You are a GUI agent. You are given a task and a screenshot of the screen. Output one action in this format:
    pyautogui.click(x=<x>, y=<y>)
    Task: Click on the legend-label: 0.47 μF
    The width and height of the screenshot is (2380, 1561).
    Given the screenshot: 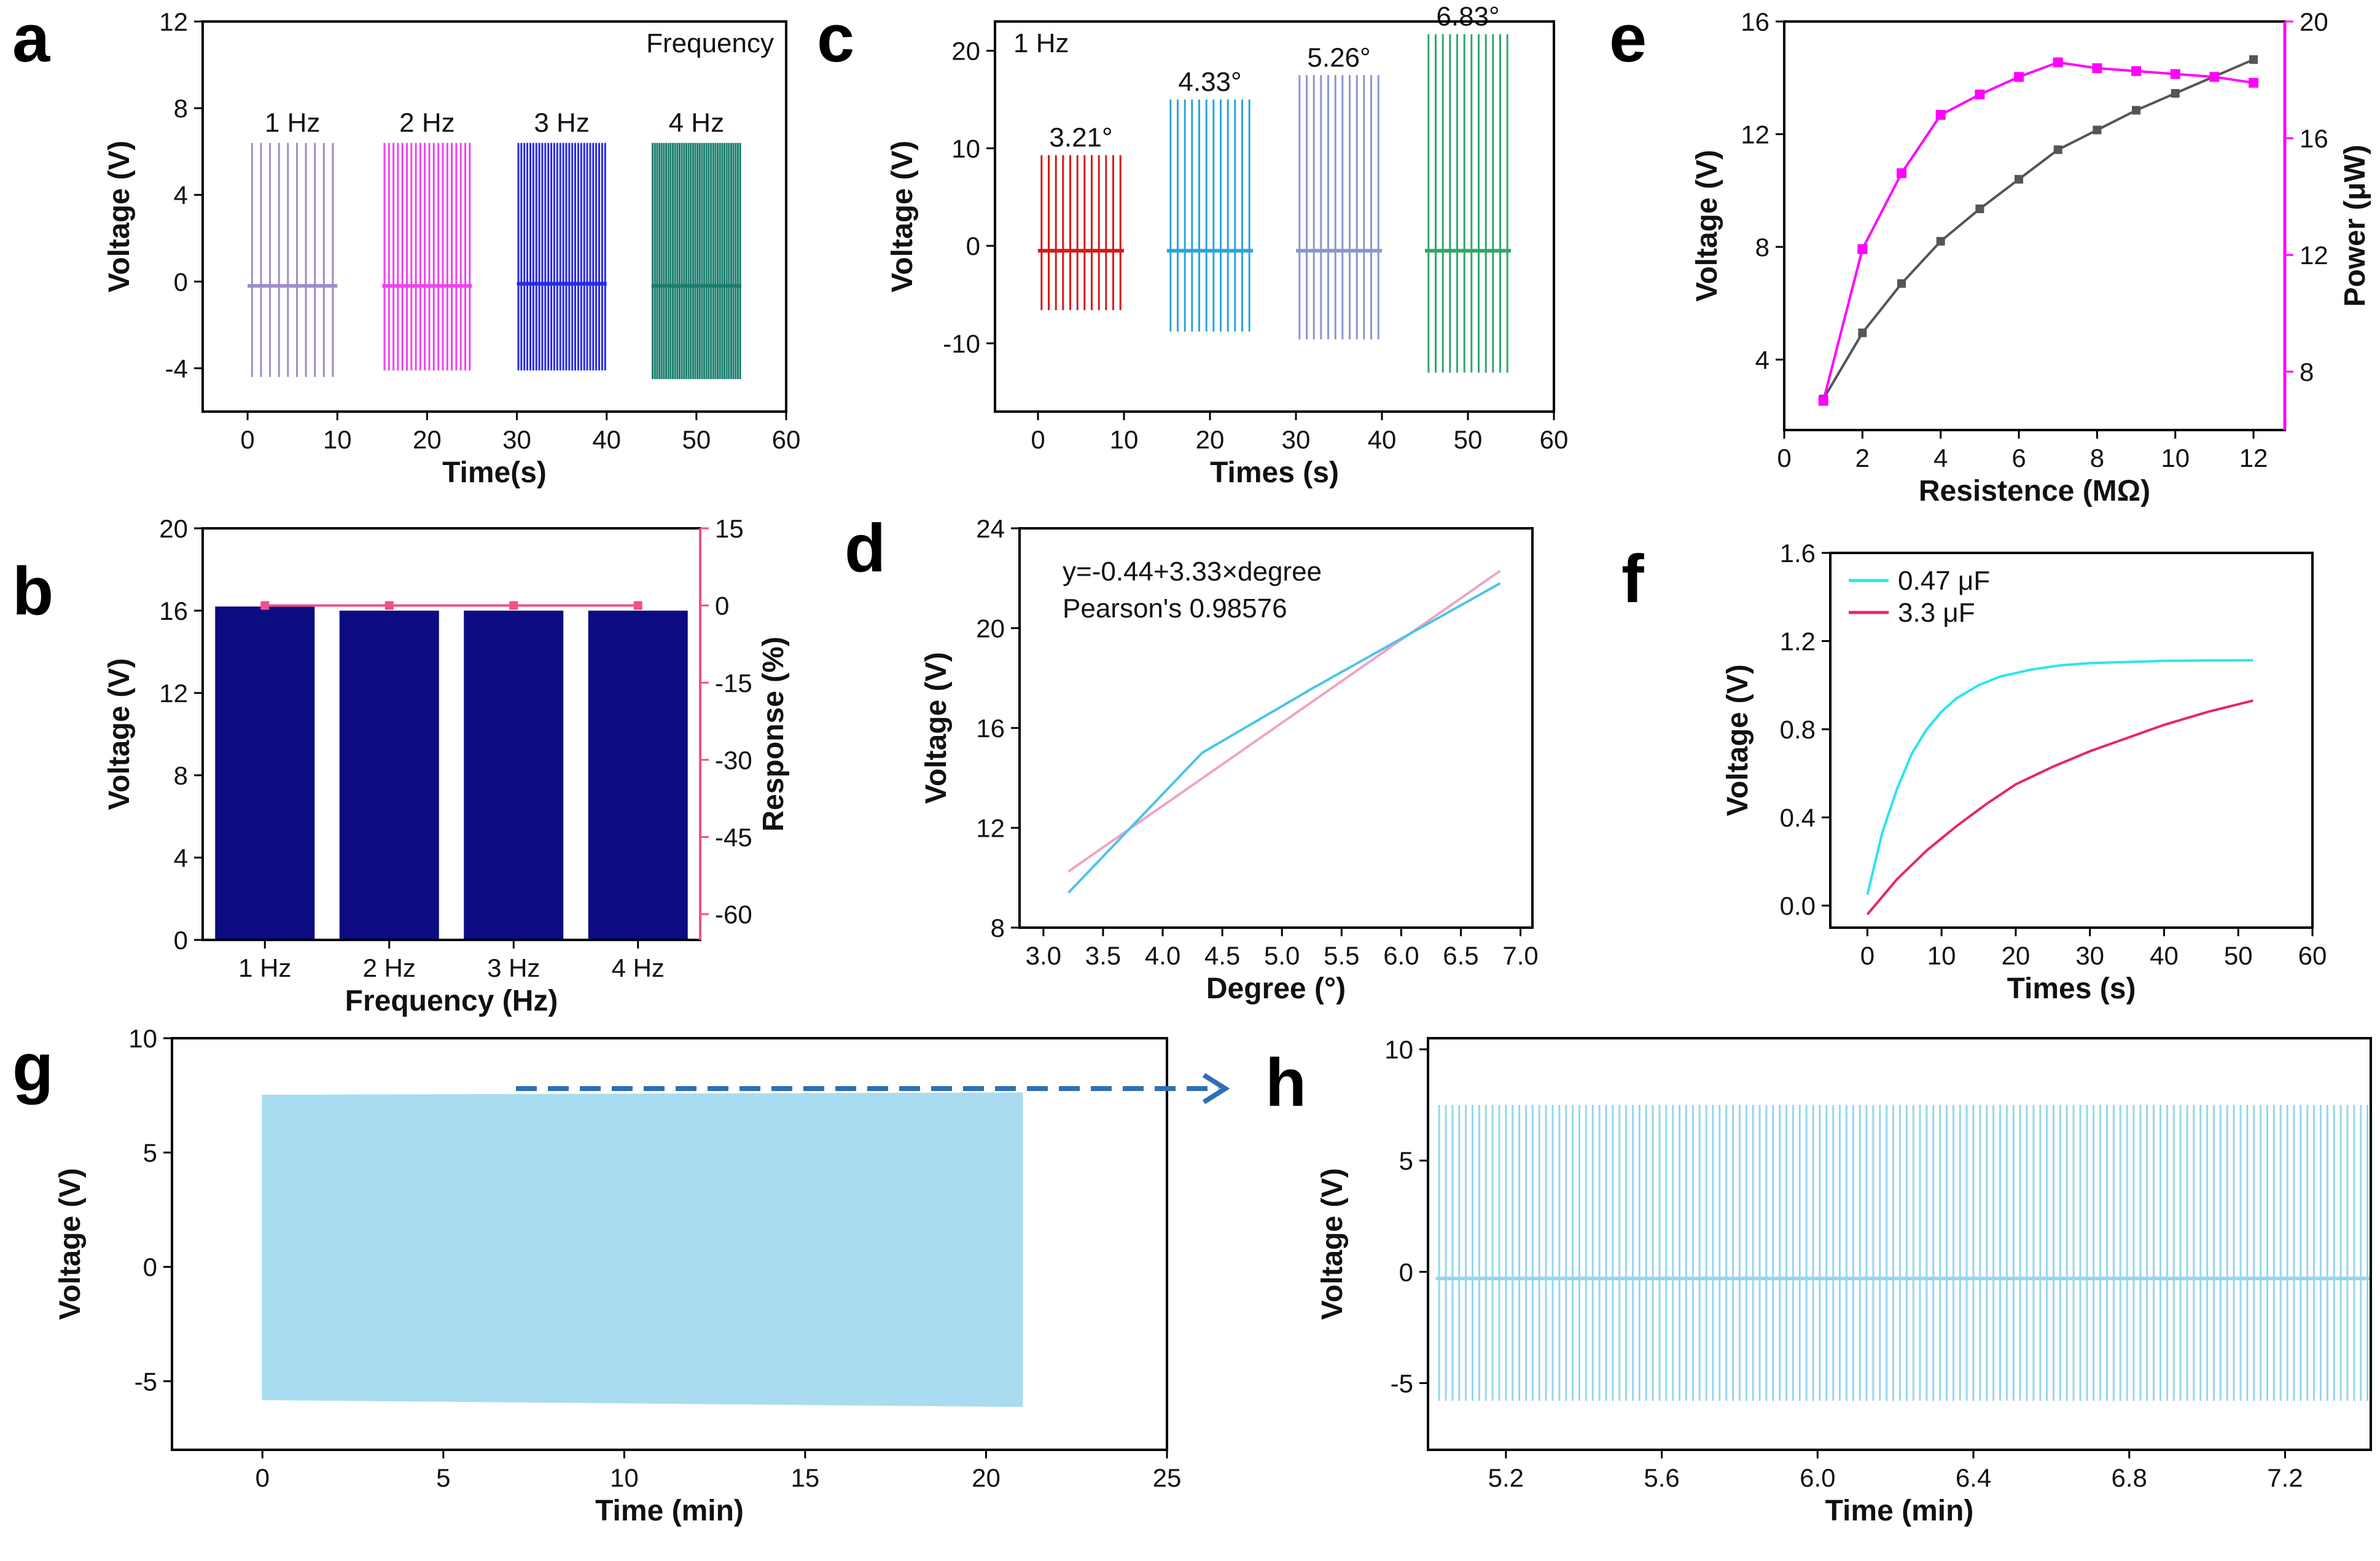 What is the action you would take?
    pyautogui.click(x=1944, y=581)
    